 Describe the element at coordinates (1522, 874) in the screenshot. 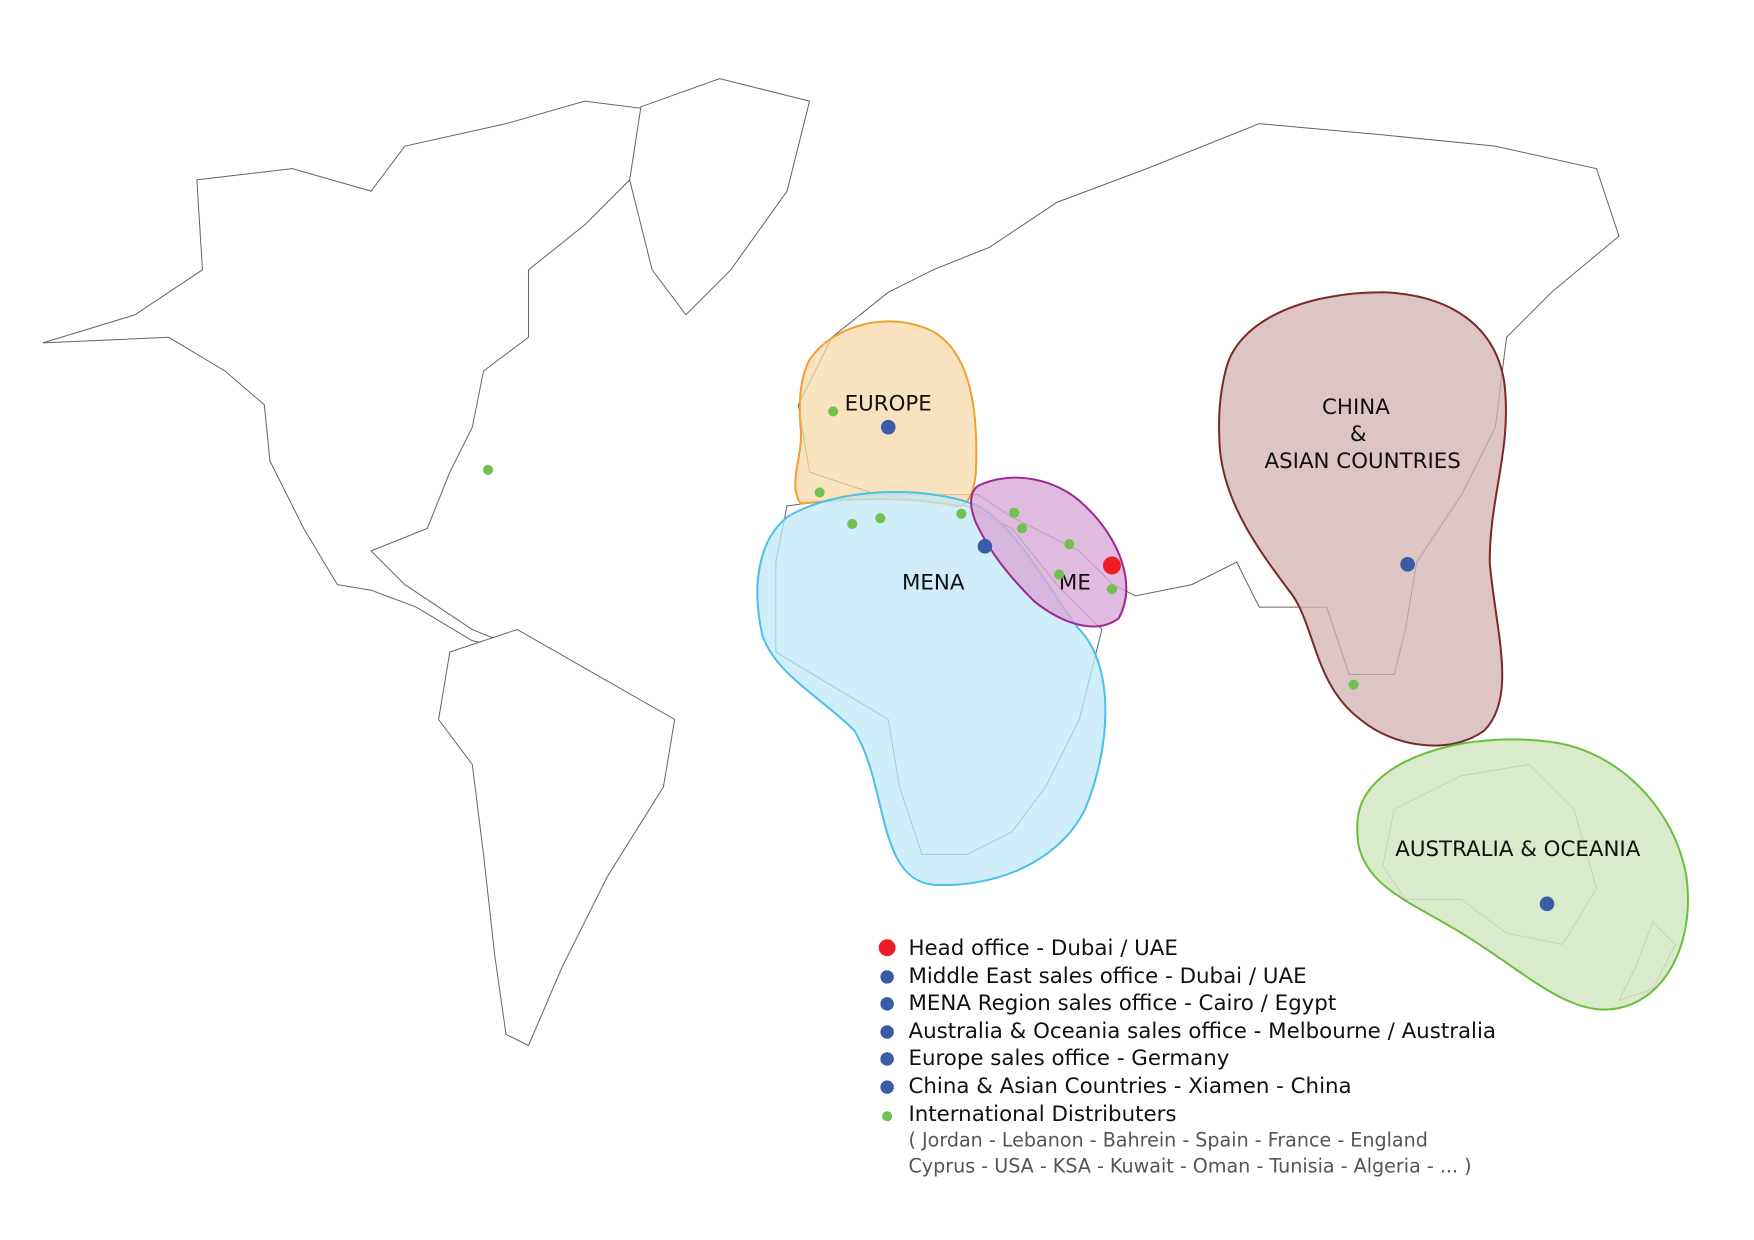

I see `region-australia-oceania` at that location.